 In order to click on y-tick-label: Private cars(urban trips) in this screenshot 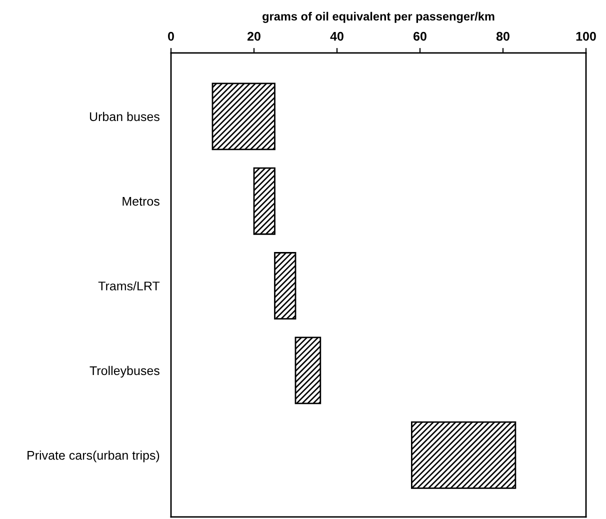, I will do `click(94, 456)`.